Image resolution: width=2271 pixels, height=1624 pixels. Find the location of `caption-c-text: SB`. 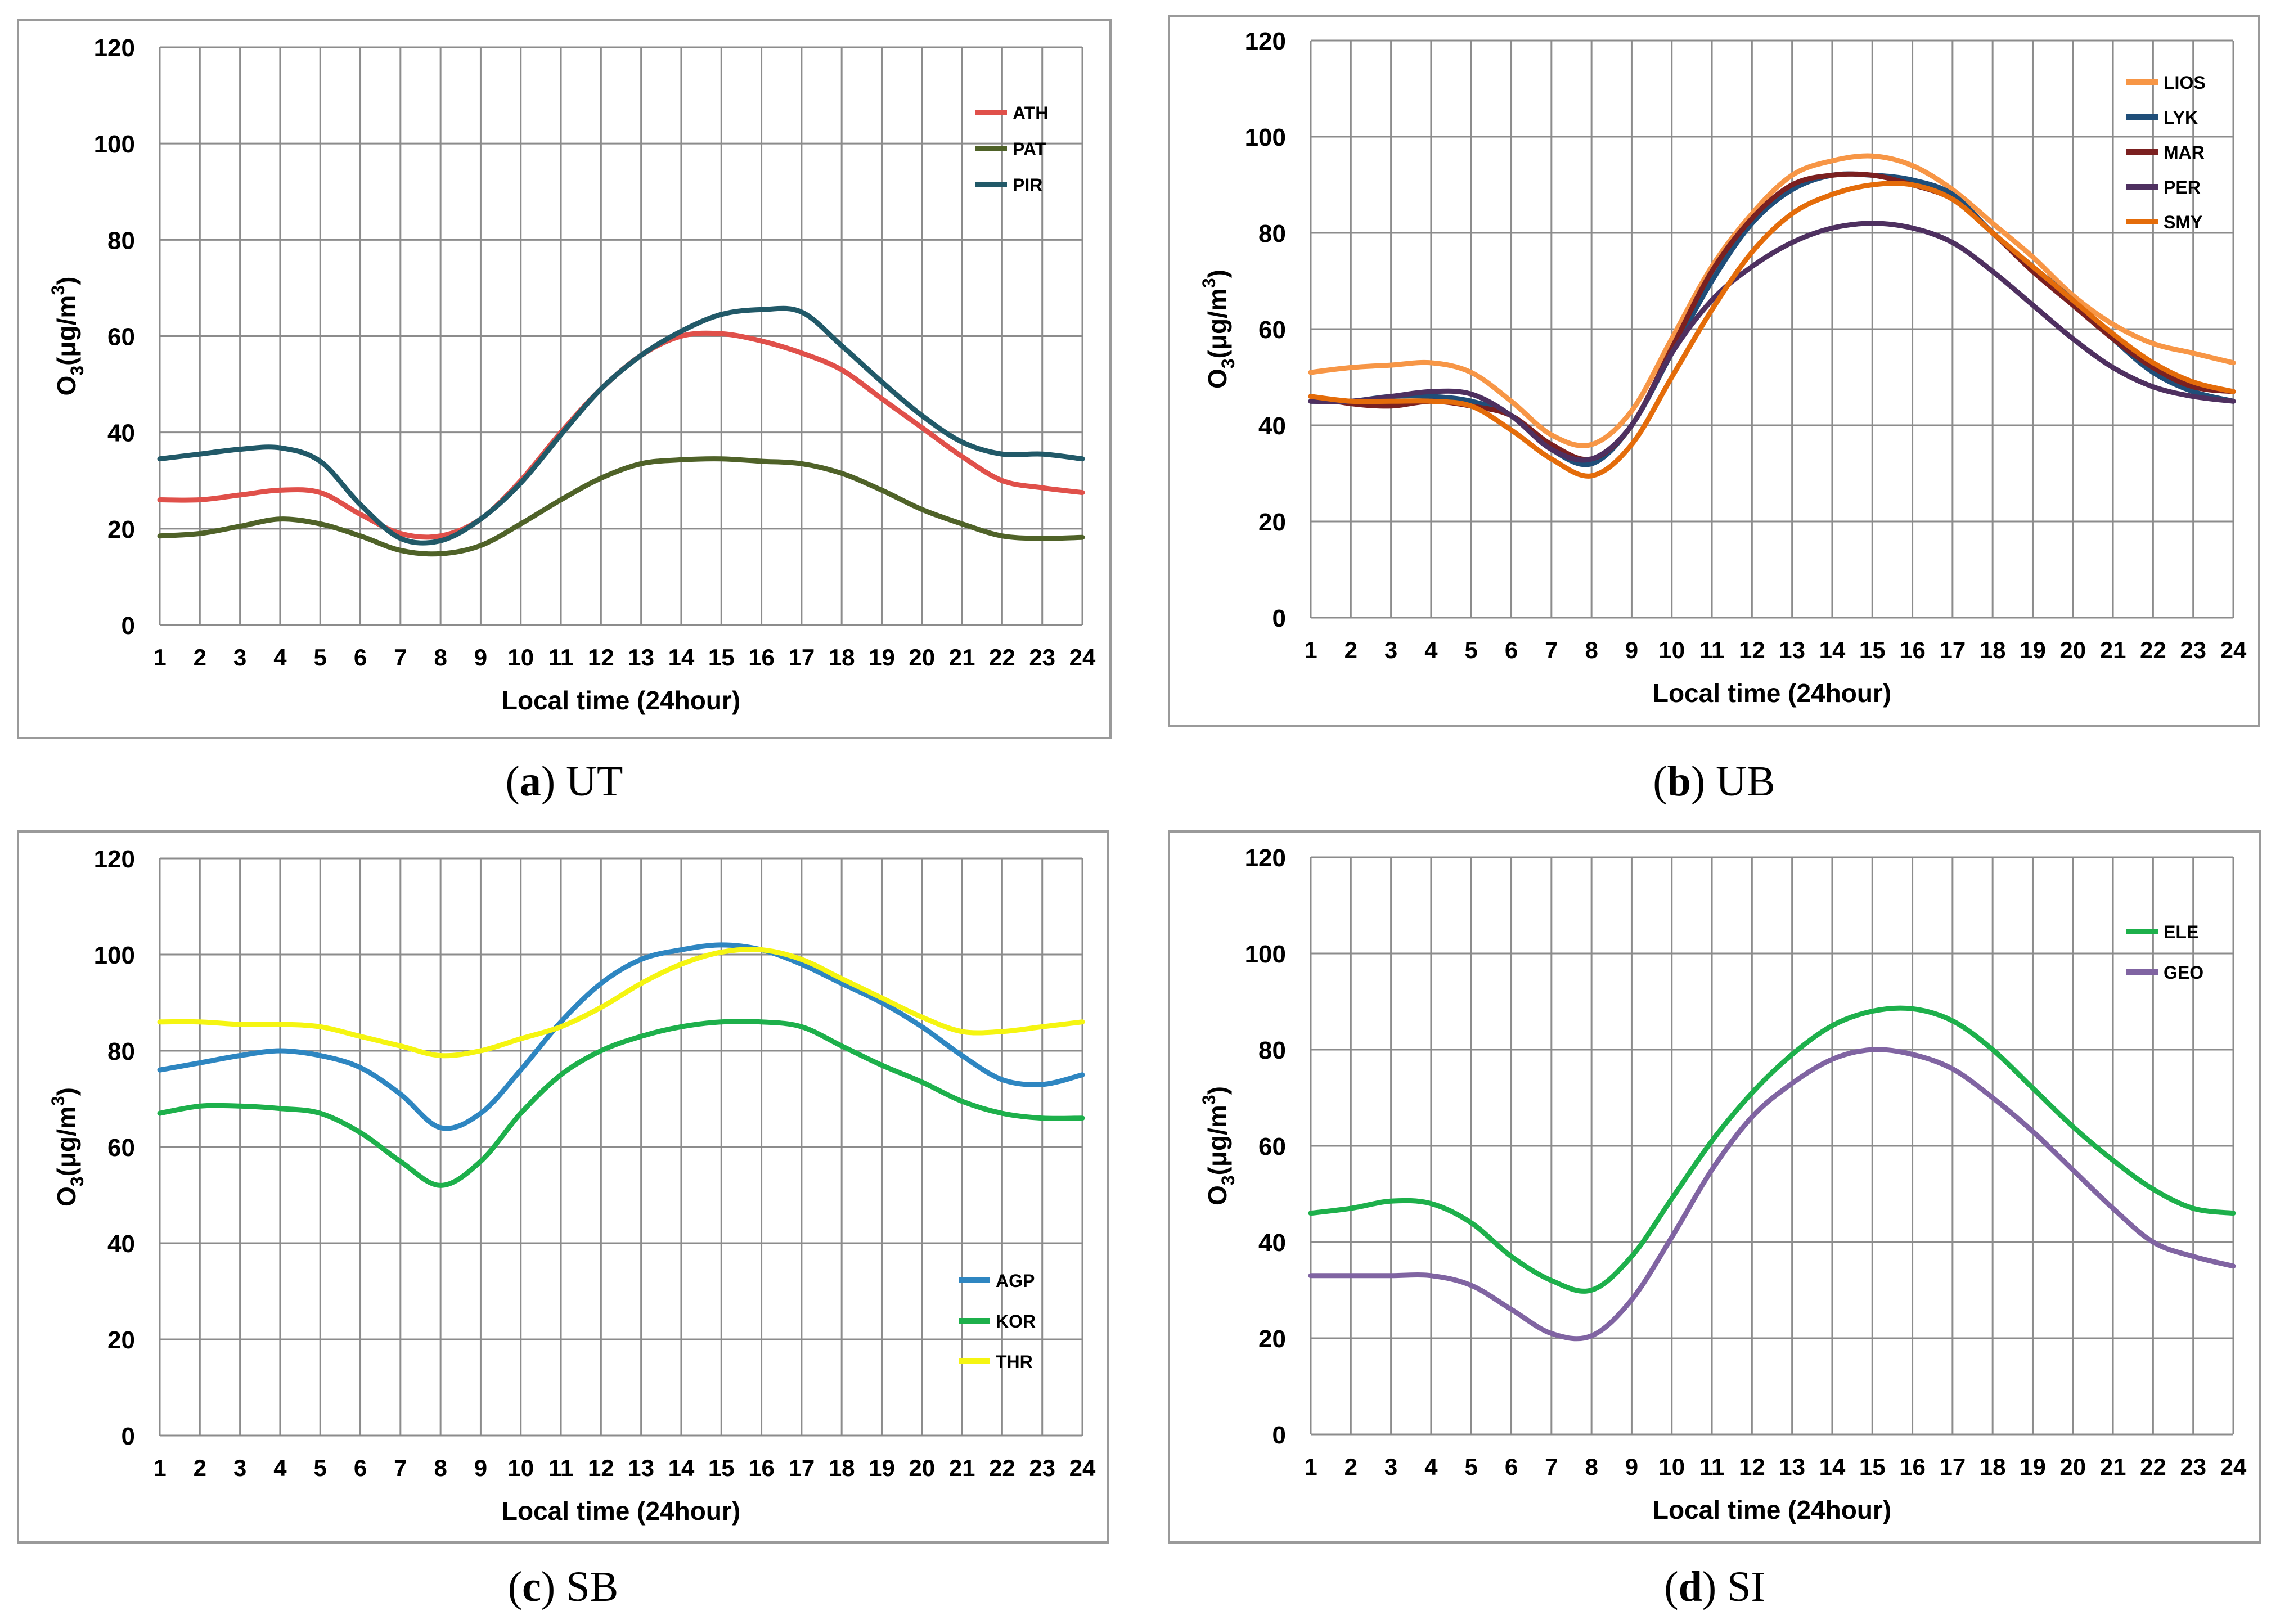

caption-c-text: SB is located at coordinates (592, 1586).